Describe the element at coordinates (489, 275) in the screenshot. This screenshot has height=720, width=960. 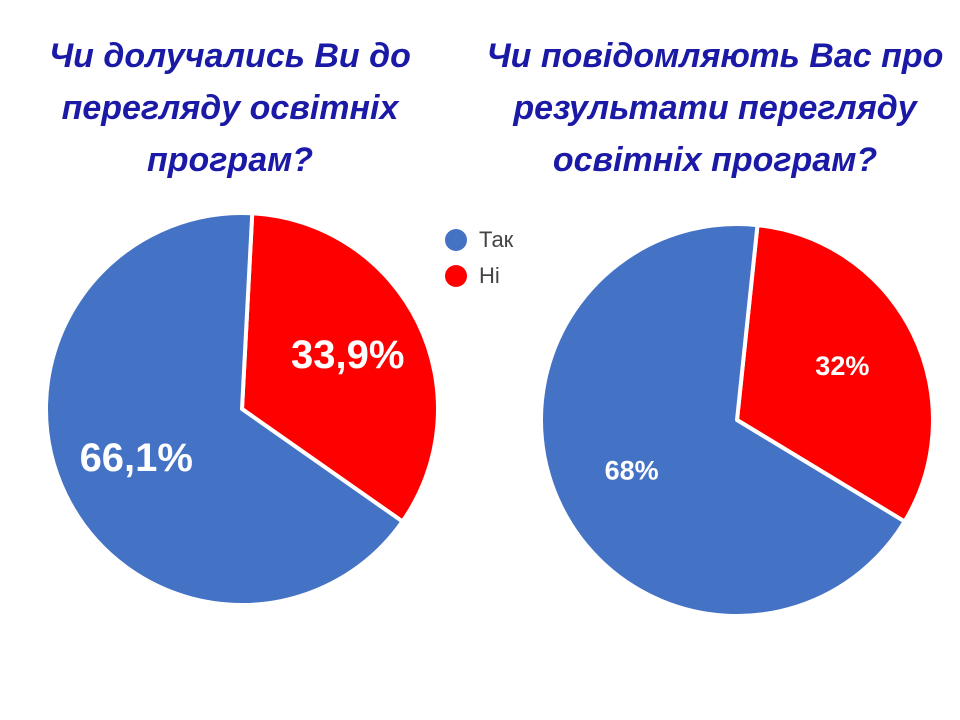
I see `legend-label: Ні` at that location.